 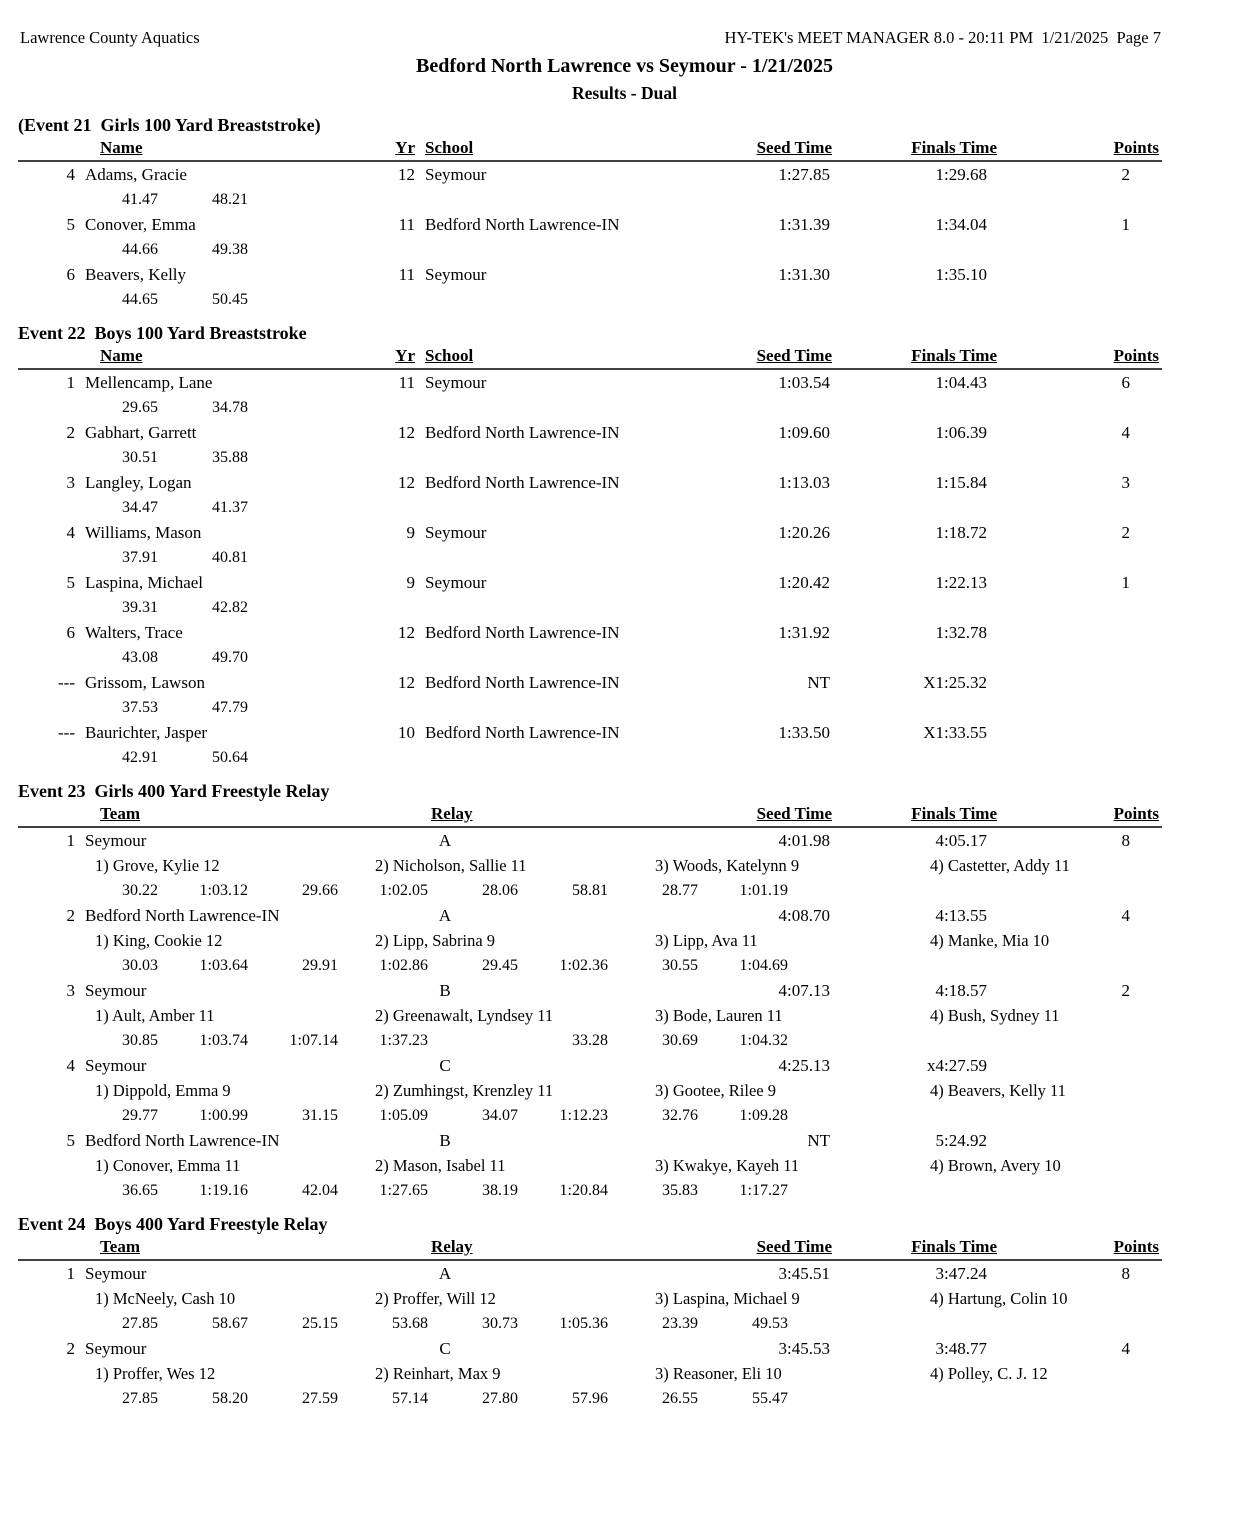 I want to click on col-team-label: Team, so click(x=120, y=1246).